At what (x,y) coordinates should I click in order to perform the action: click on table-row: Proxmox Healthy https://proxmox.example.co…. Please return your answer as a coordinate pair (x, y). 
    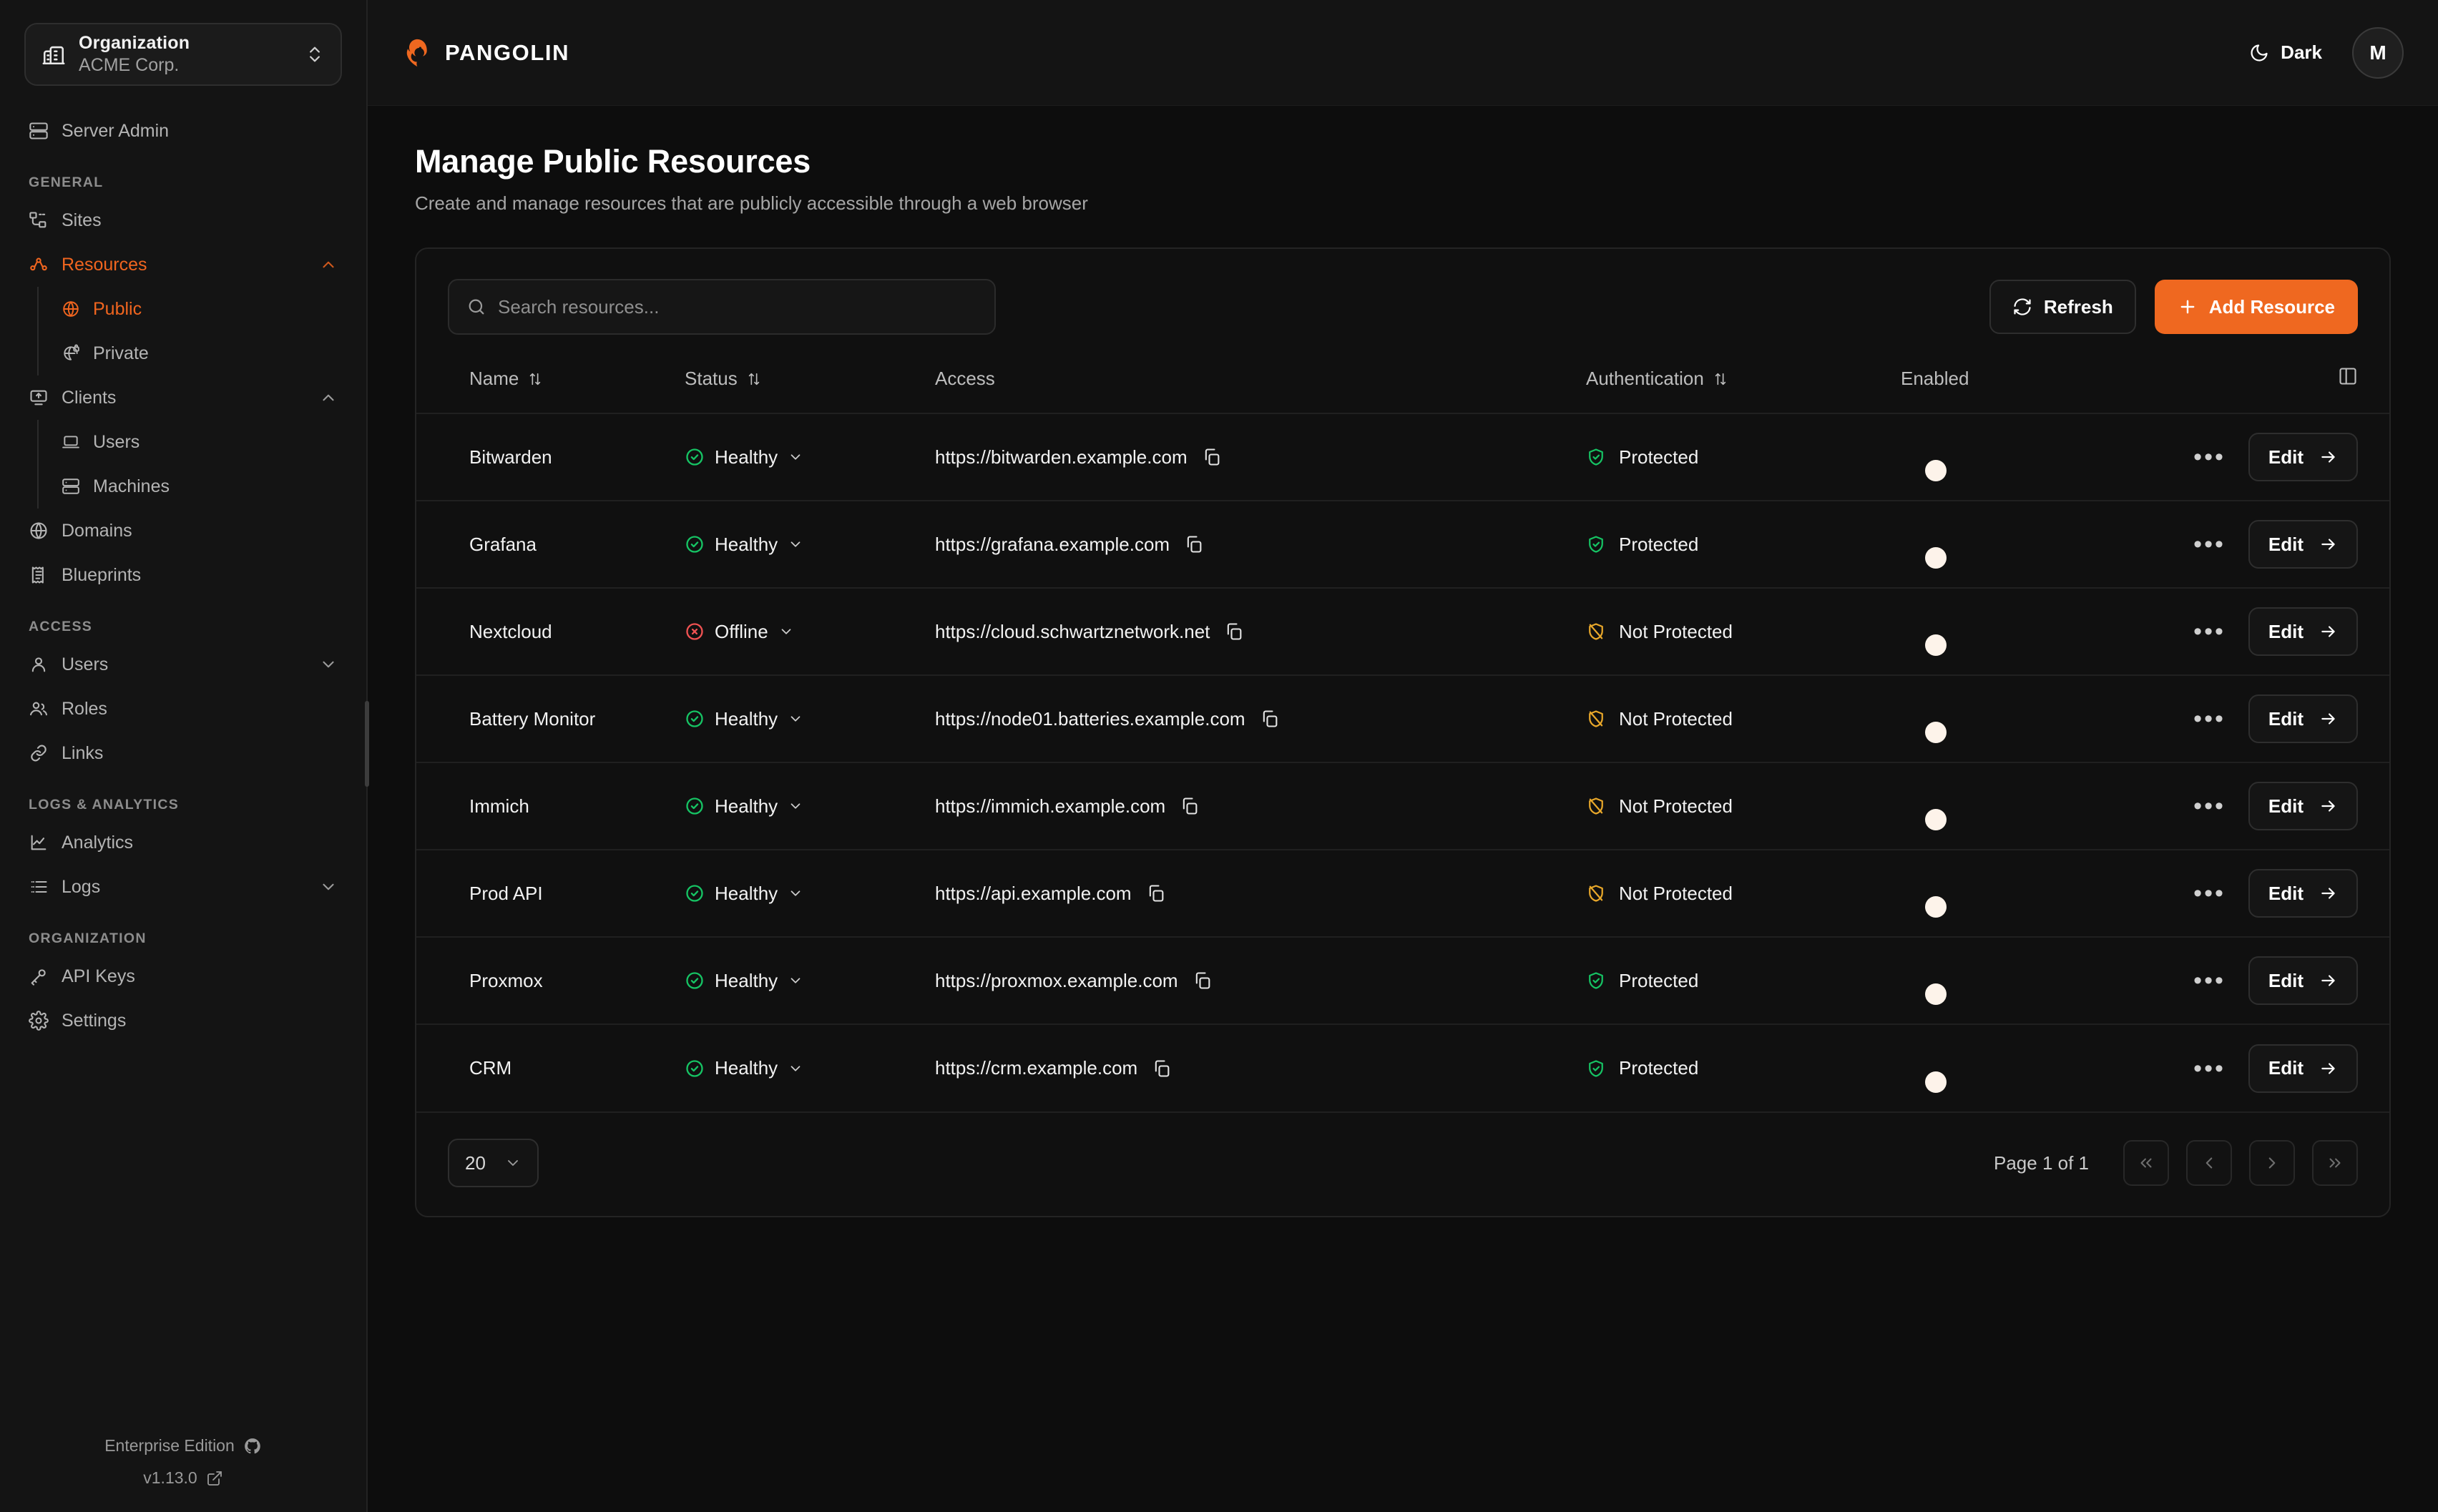
    Looking at the image, I should click on (1402, 980).